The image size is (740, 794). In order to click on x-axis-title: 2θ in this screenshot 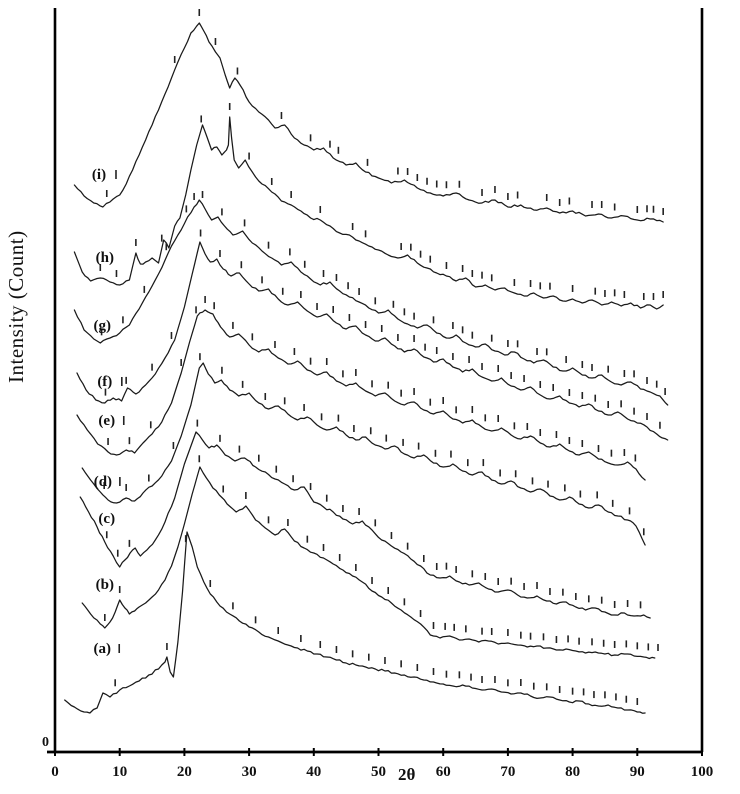, I will do `click(407, 774)`.